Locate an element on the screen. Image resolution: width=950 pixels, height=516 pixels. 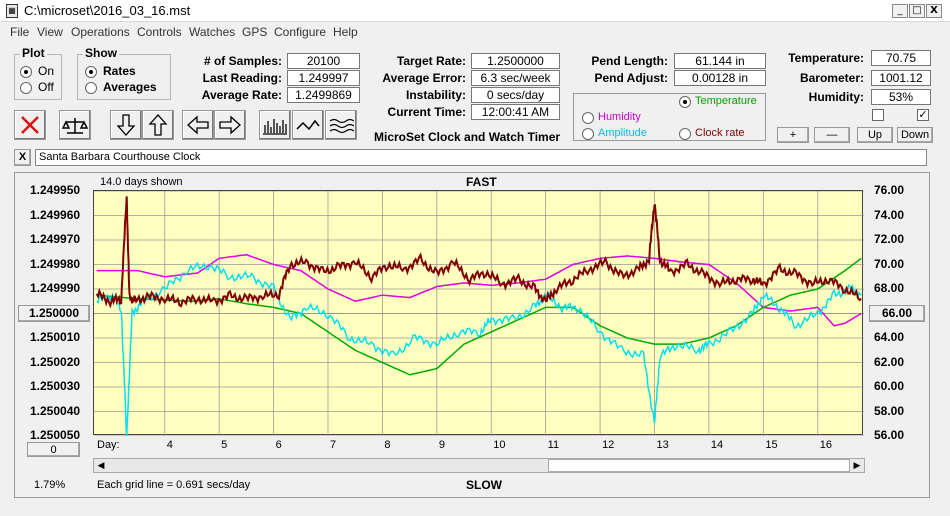
show-group is located at coordinates (124, 77).